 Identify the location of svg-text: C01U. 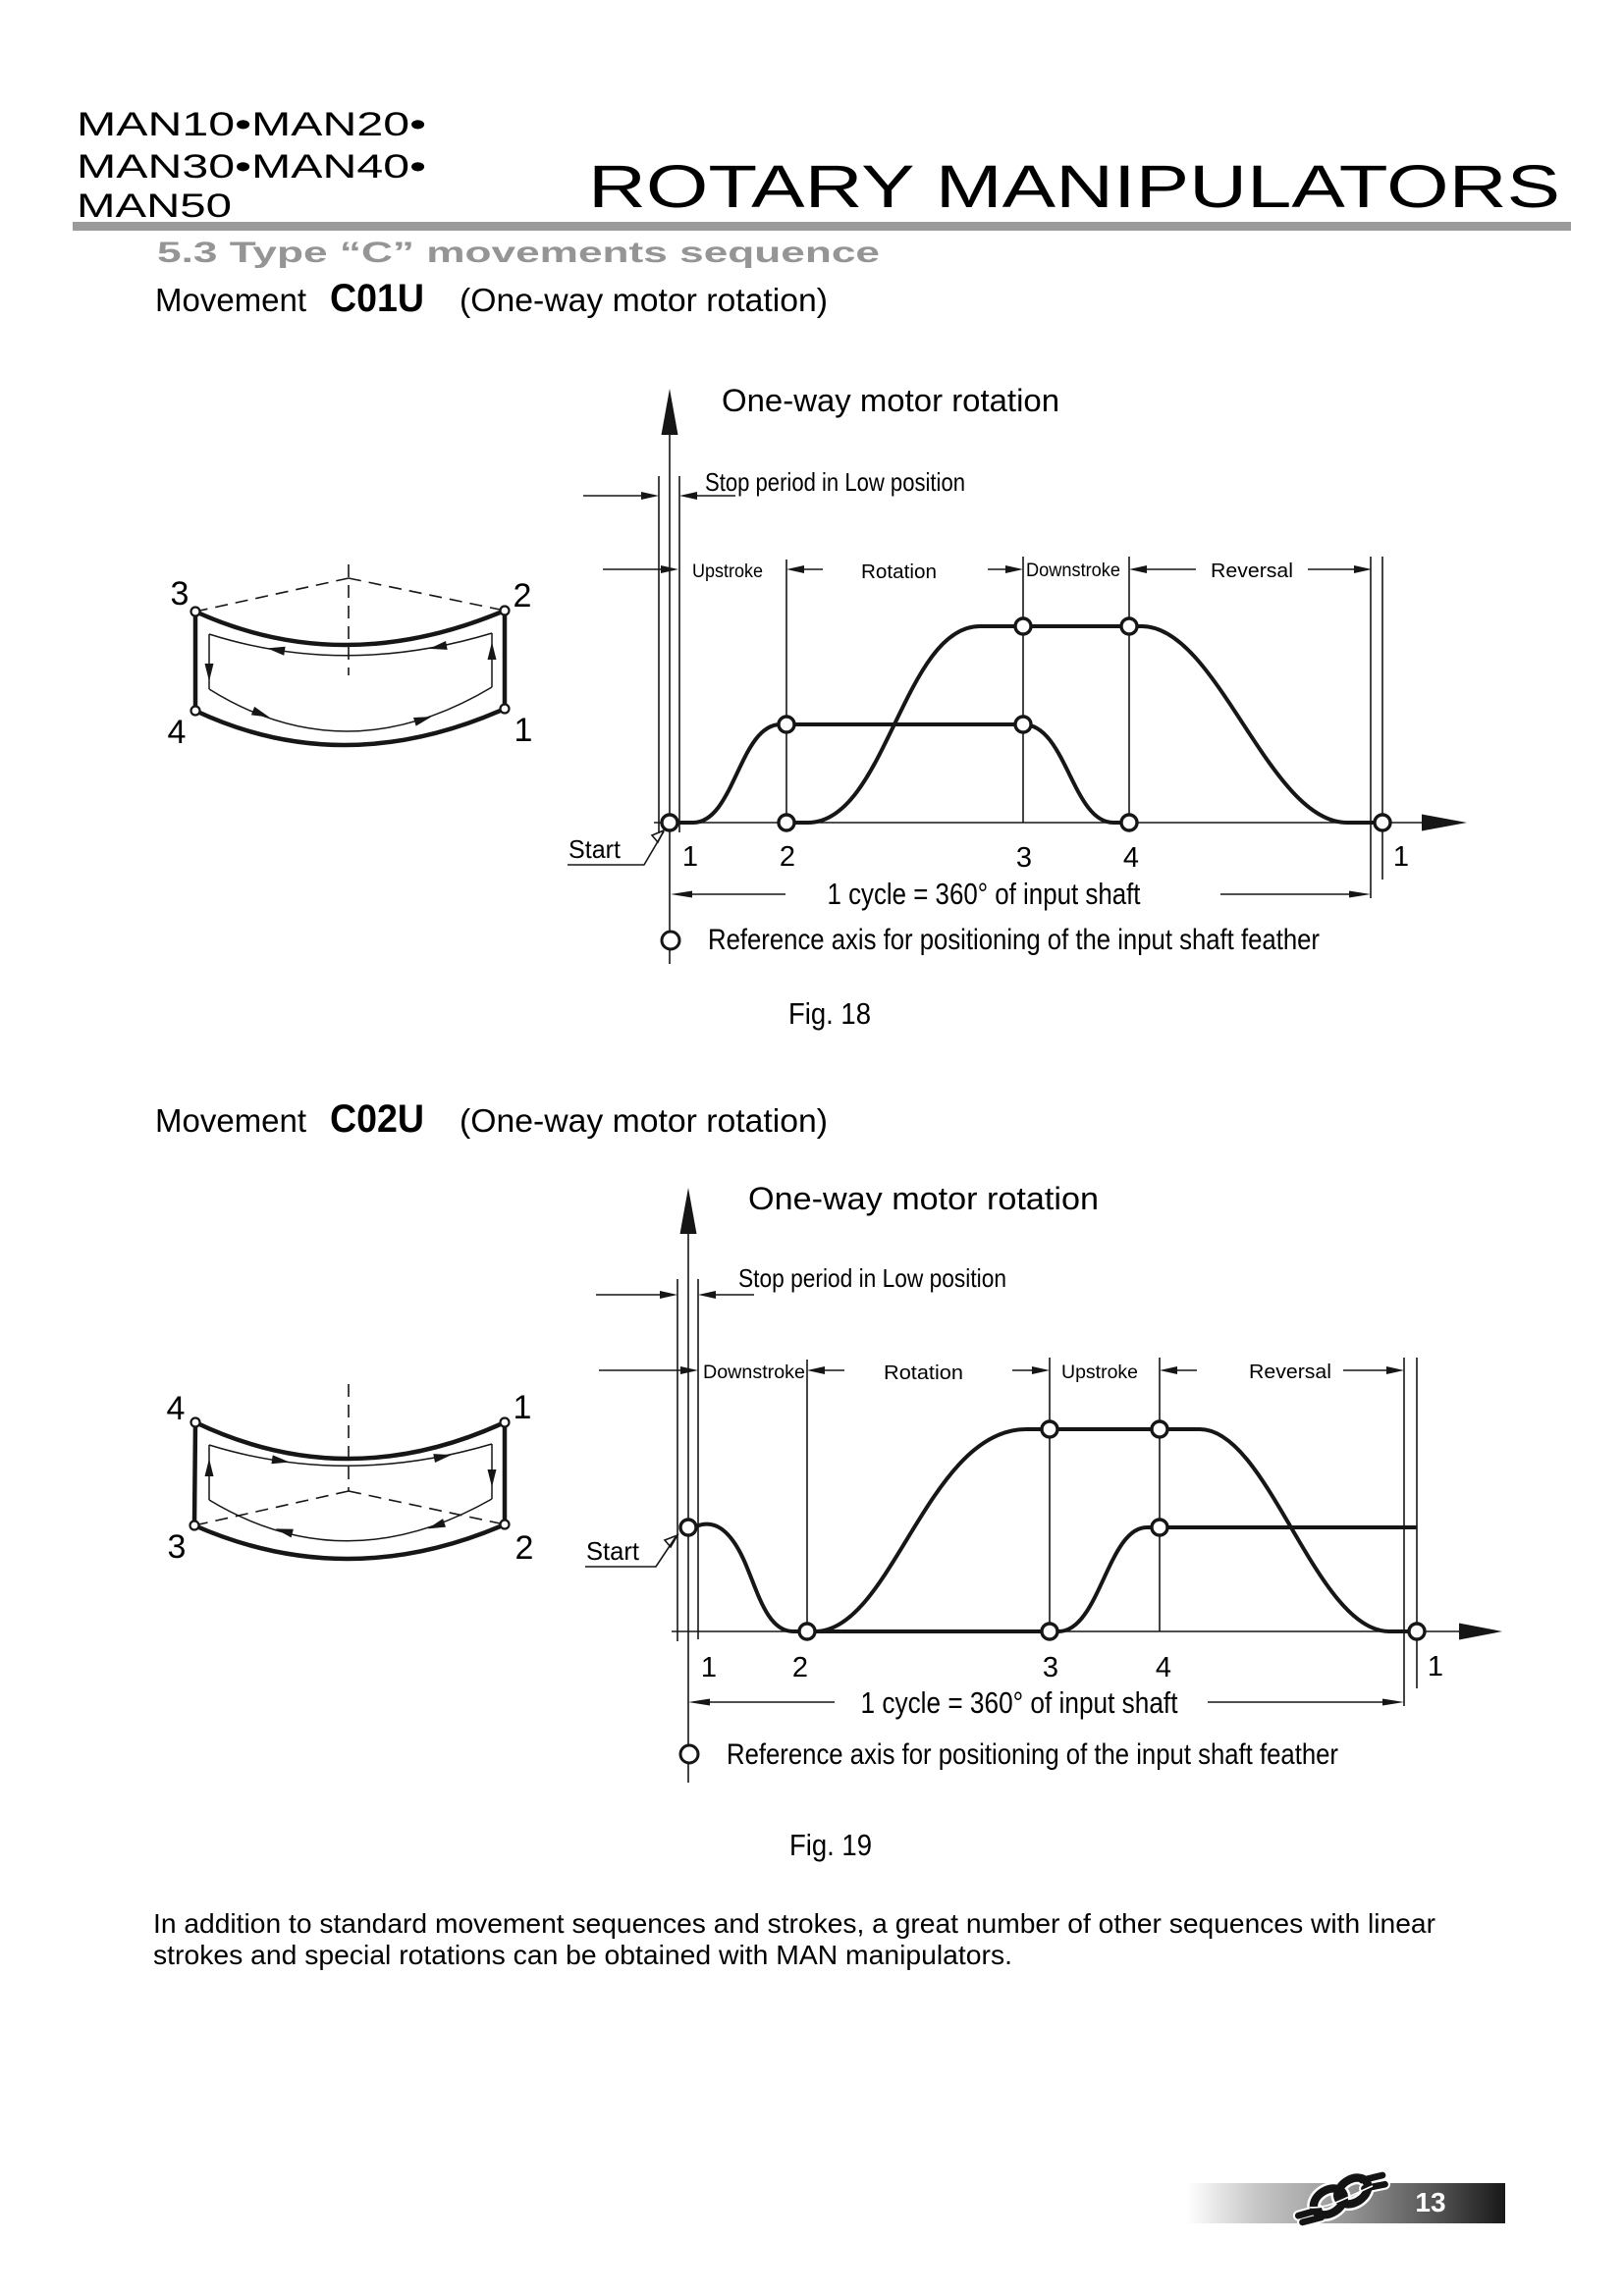
(377, 299).